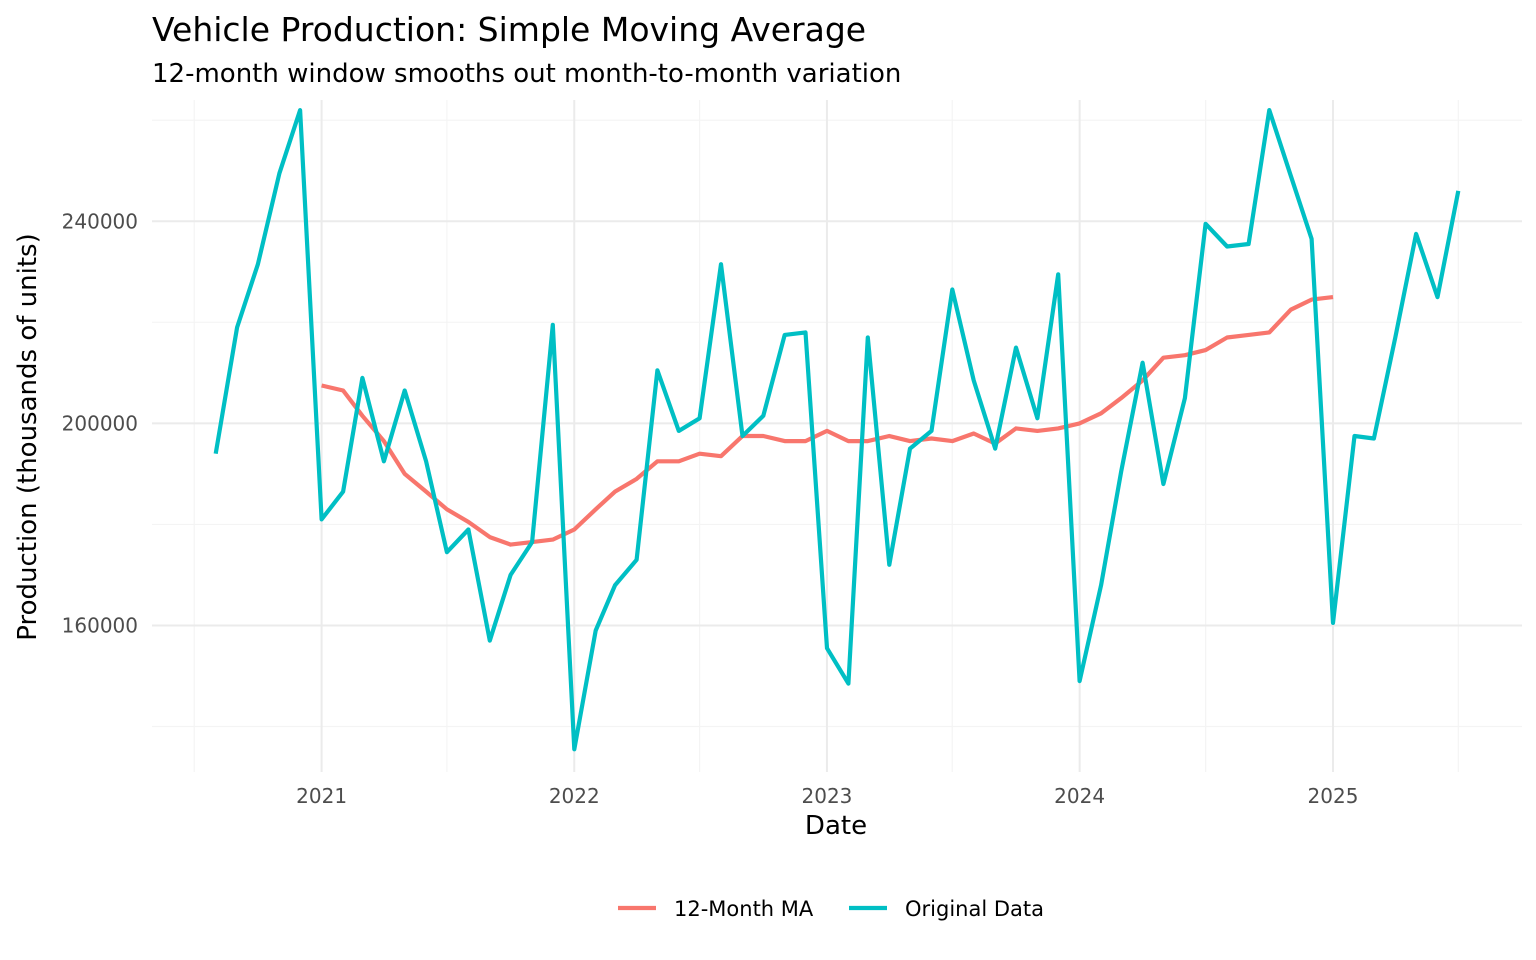  I want to click on y-tick-label: 160000, so click(100, 625).